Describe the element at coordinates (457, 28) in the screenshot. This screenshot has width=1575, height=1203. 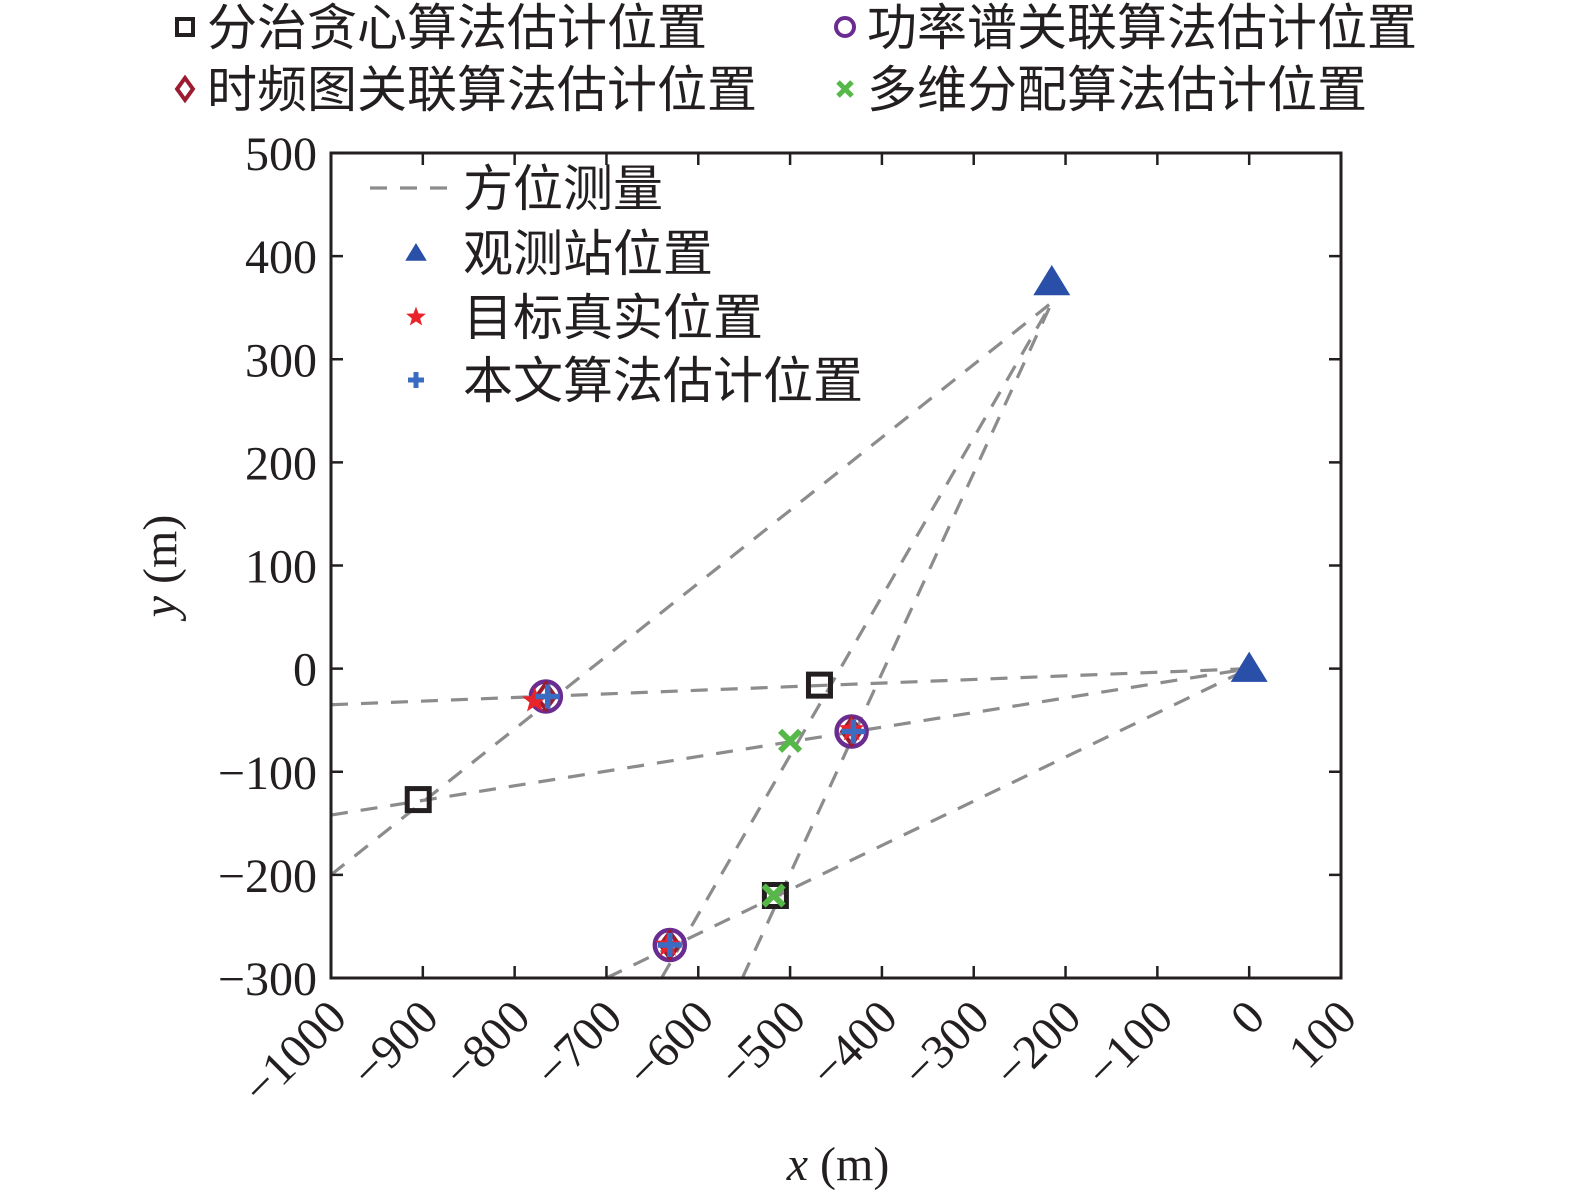
I see `top-legend-label: 分治贪心算法估计位置` at that location.